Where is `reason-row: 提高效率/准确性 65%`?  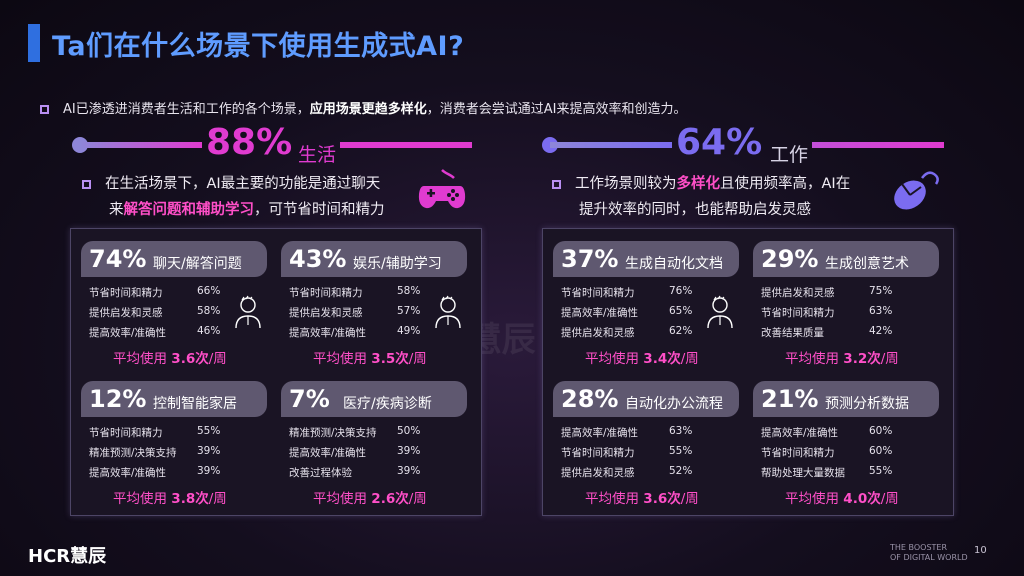
reason-row: 提高效率/准确性 65% is located at coordinates (631, 314).